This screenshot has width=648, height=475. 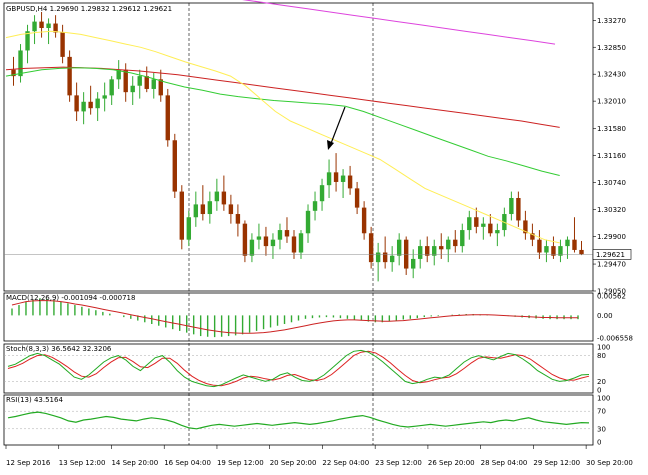 What do you see at coordinates (603, 399) in the screenshot?
I see `rsi-tick-label: 100` at bounding box center [603, 399].